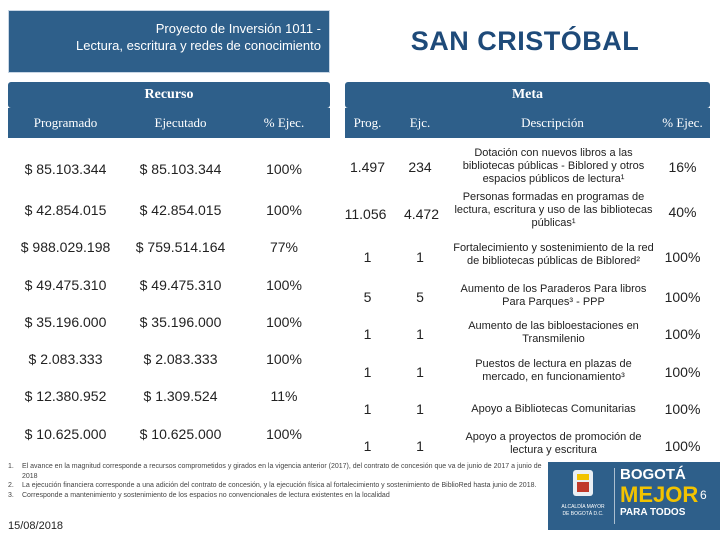 Image resolution: width=720 pixels, height=540 pixels. Describe the element at coordinates (420, 167) in the screenshot. I see `meta-ejc-1: 234` at that location.